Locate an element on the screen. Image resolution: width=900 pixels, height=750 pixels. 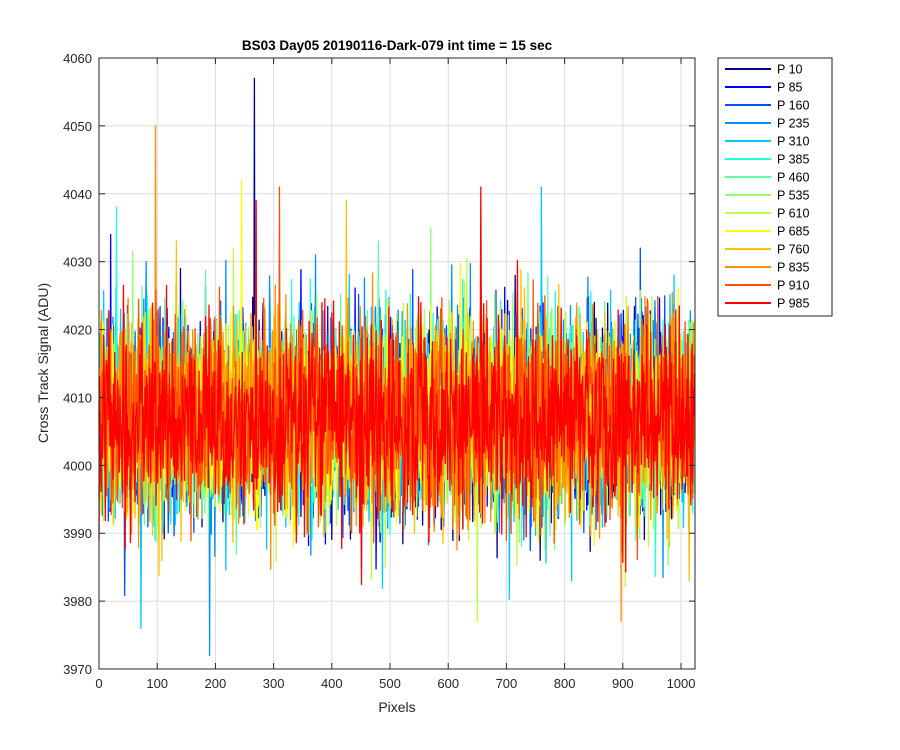
x-tick-label: 700 is located at coordinates (507, 683).